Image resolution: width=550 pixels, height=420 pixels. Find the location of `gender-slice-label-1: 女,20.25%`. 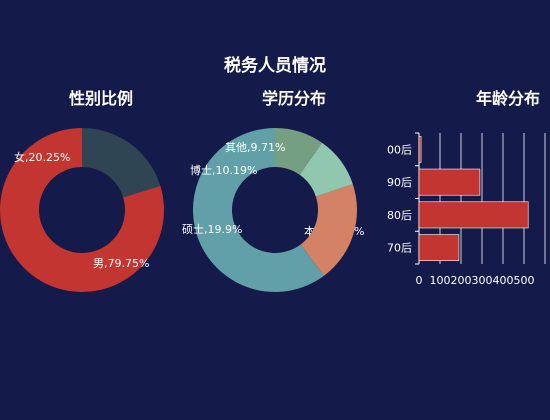

gender-slice-label-1: 女,20.25% is located at coordinates (42, 157).